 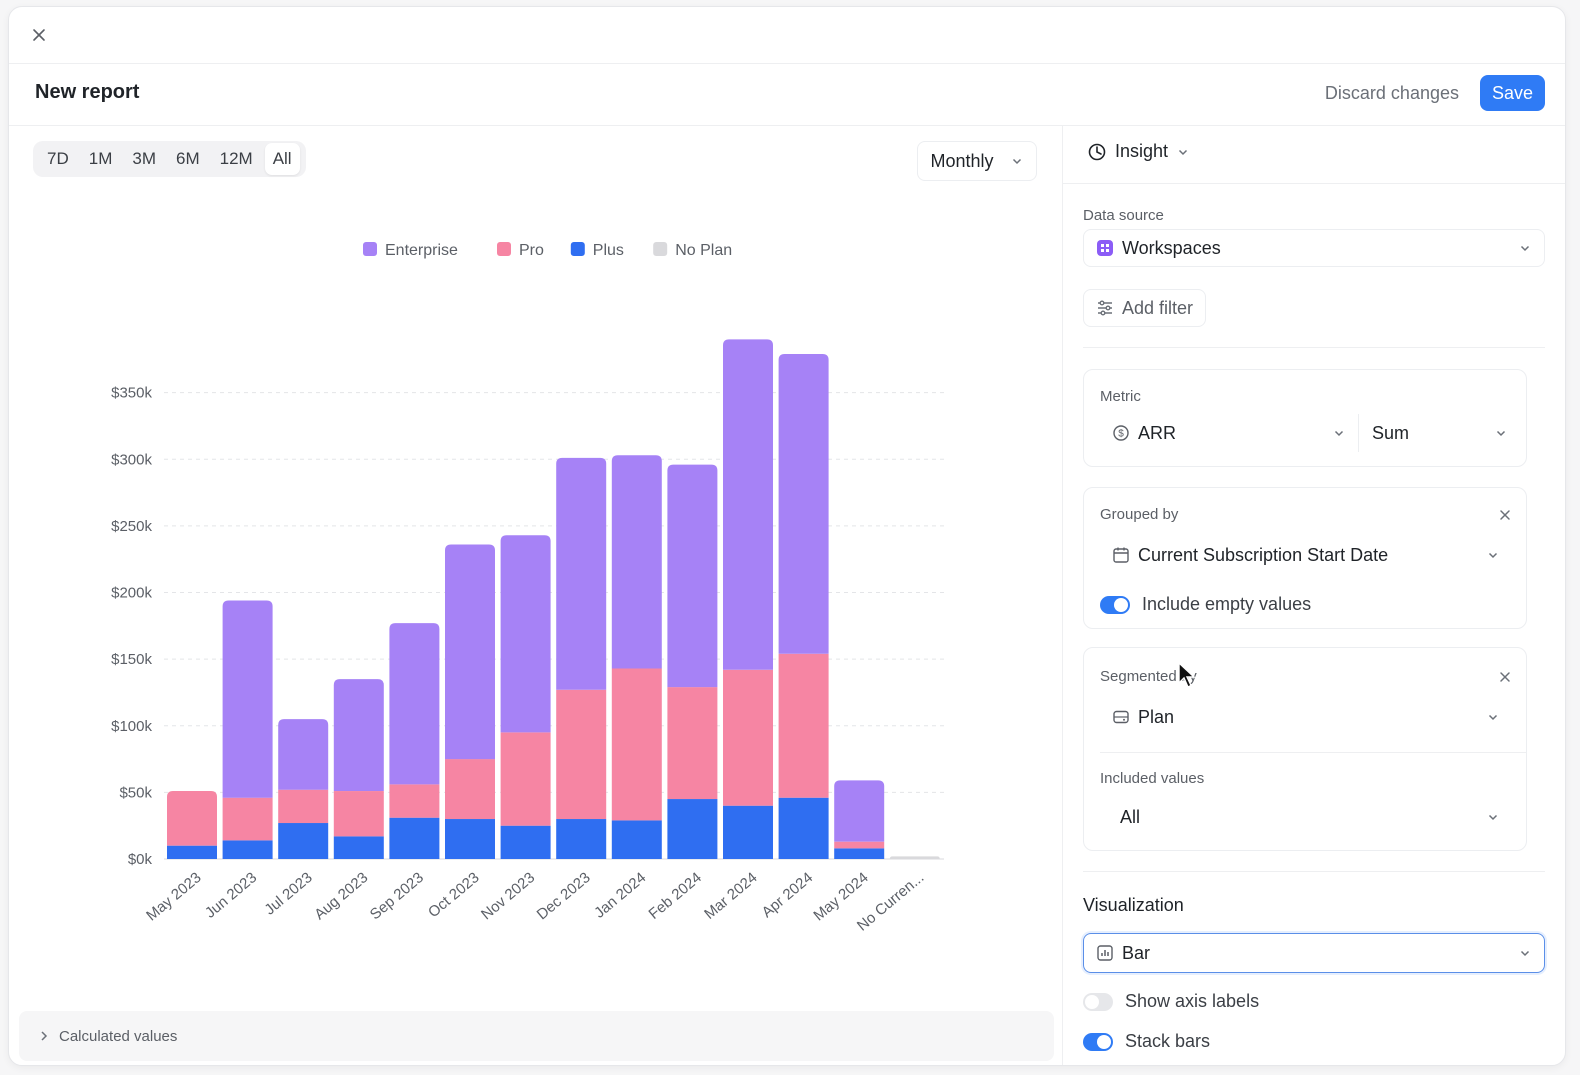 What do you see at coordinates (1105, 953) in the screenshot?
I see `bar-chart-icon` at bounding box center [1105, 953].